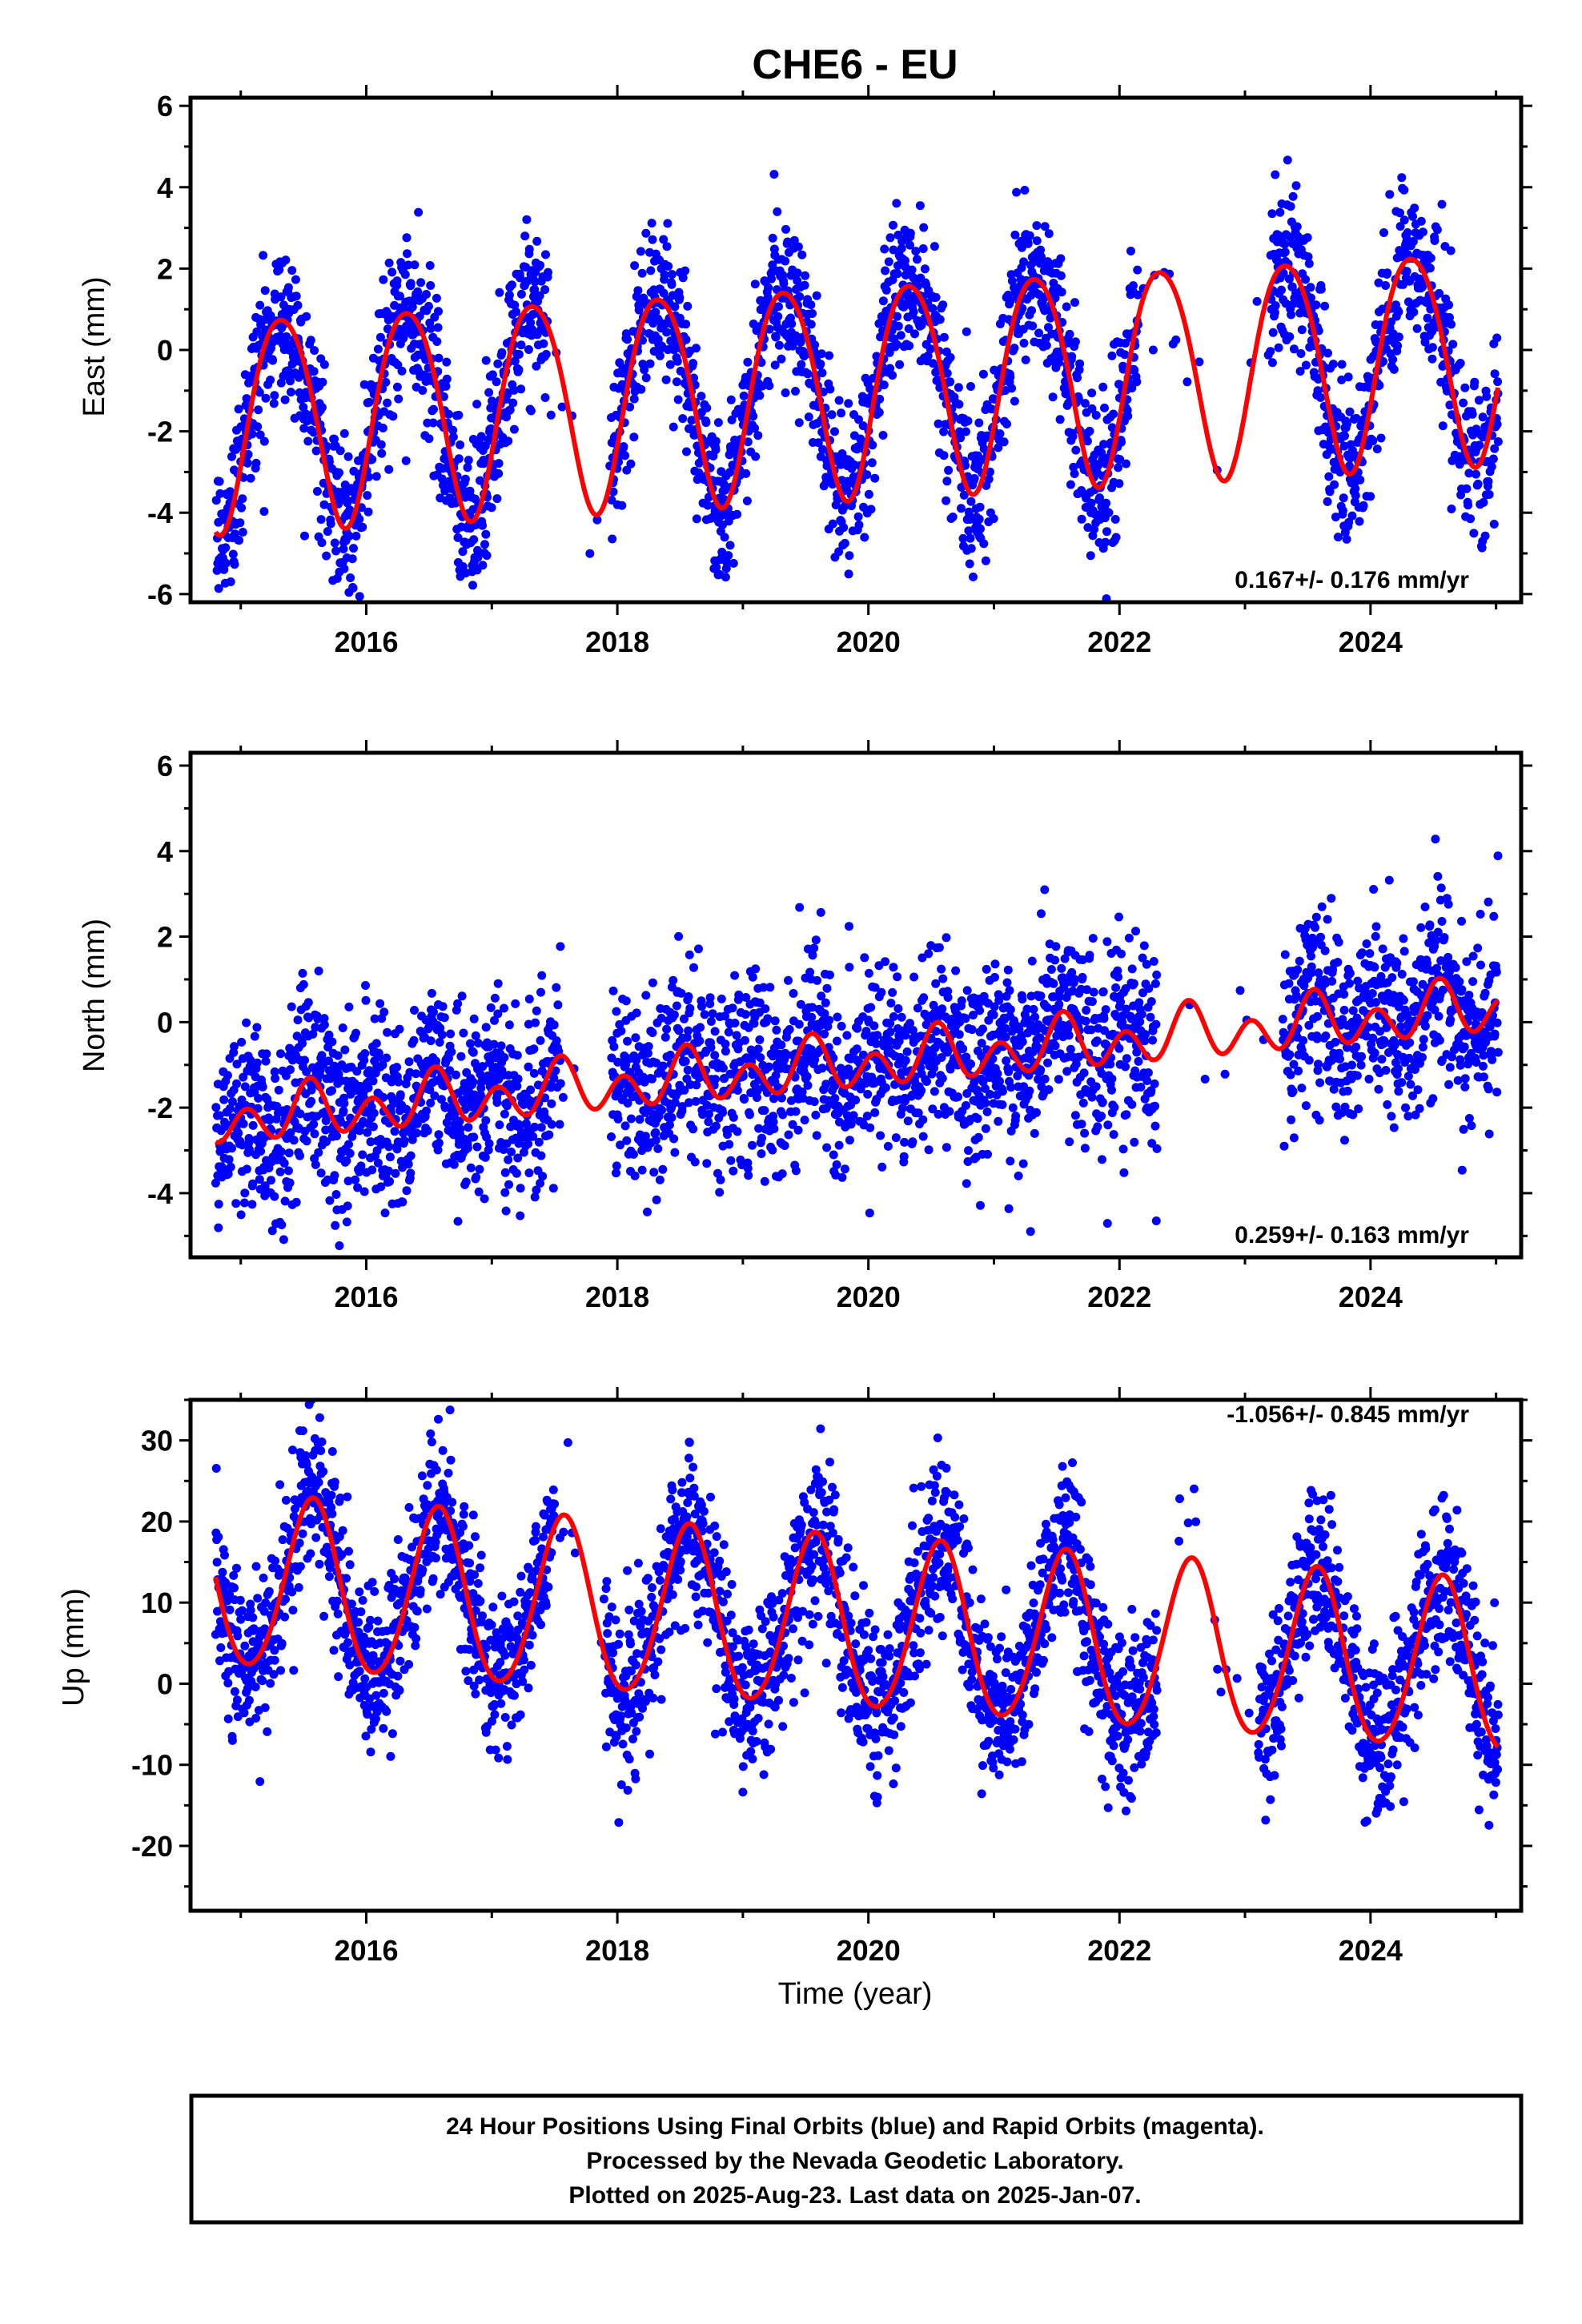 The height and width of the screenshot is (2324, 1582). Describe the element at coordinates (855, 65) in the screenshot. I see `figure-title: CHE6 - EU` at that location.